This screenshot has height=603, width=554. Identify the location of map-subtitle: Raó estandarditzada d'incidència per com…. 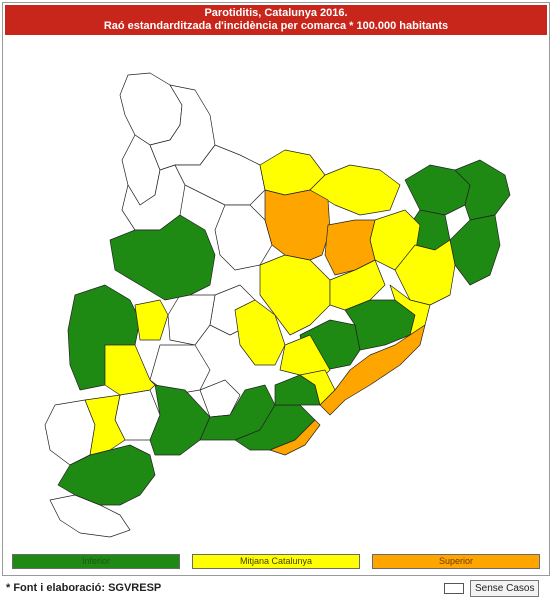
(276, 26).